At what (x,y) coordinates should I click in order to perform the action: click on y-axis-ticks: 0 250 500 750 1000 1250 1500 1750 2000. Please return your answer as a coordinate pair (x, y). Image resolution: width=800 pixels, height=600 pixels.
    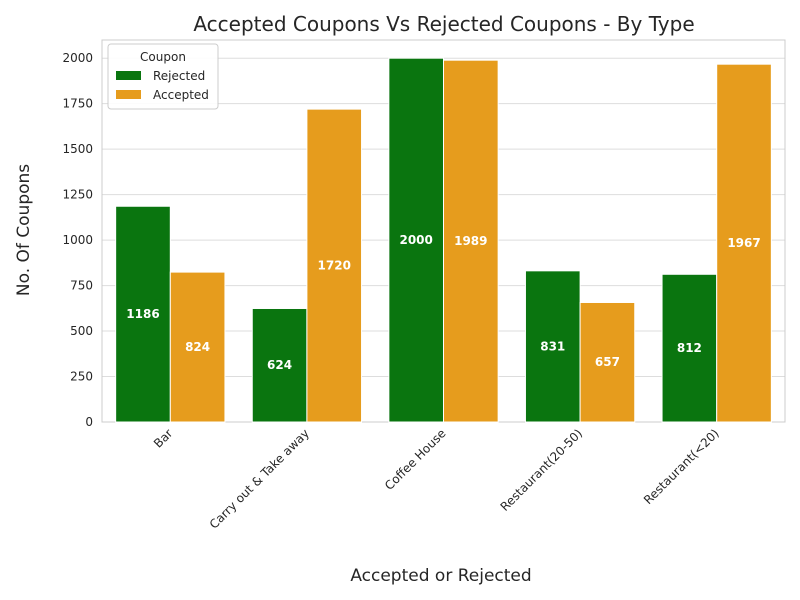
    Looking at the image, I should click on (77, 240).